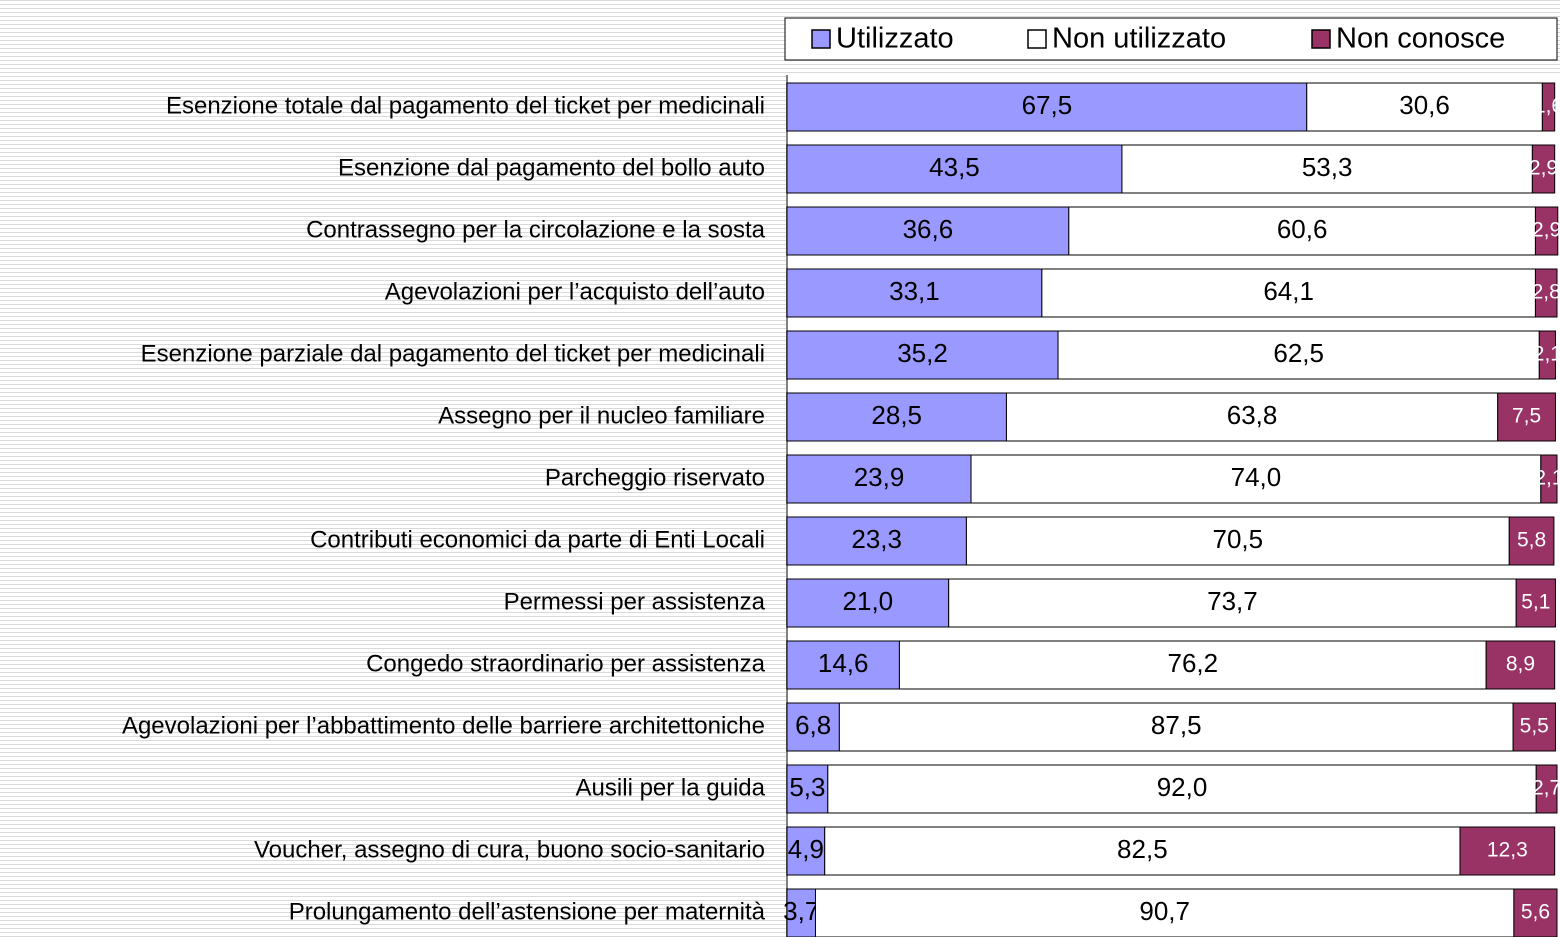  I want to click on value-label: 30,6, so click(1424, 105).